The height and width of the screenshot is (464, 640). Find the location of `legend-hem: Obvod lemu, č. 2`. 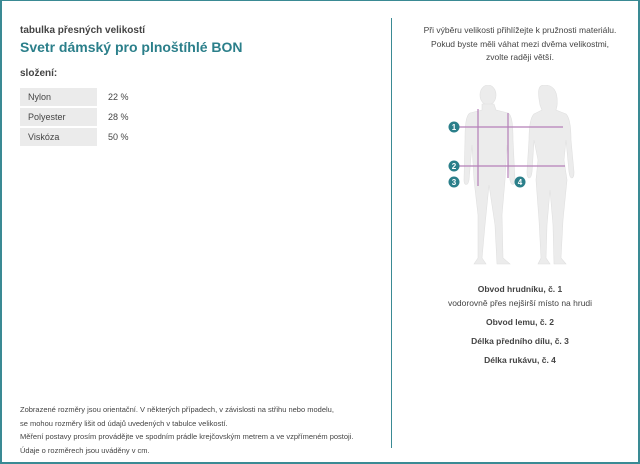

legend-hem: Obvod lemu, č. 2 is located at coordinates (520, 322).